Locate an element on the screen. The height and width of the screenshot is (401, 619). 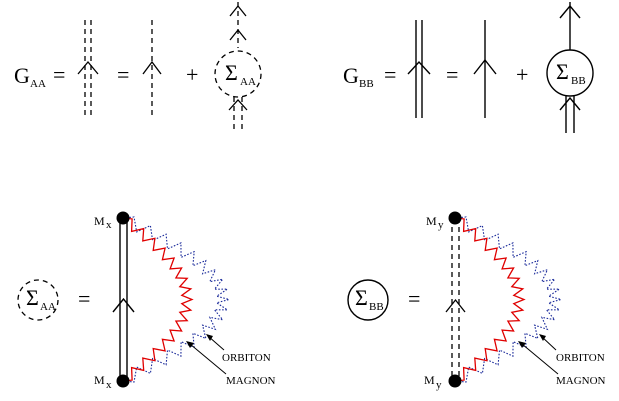
sigma-bb-subscript: BB is located at coordinates (578, 81).